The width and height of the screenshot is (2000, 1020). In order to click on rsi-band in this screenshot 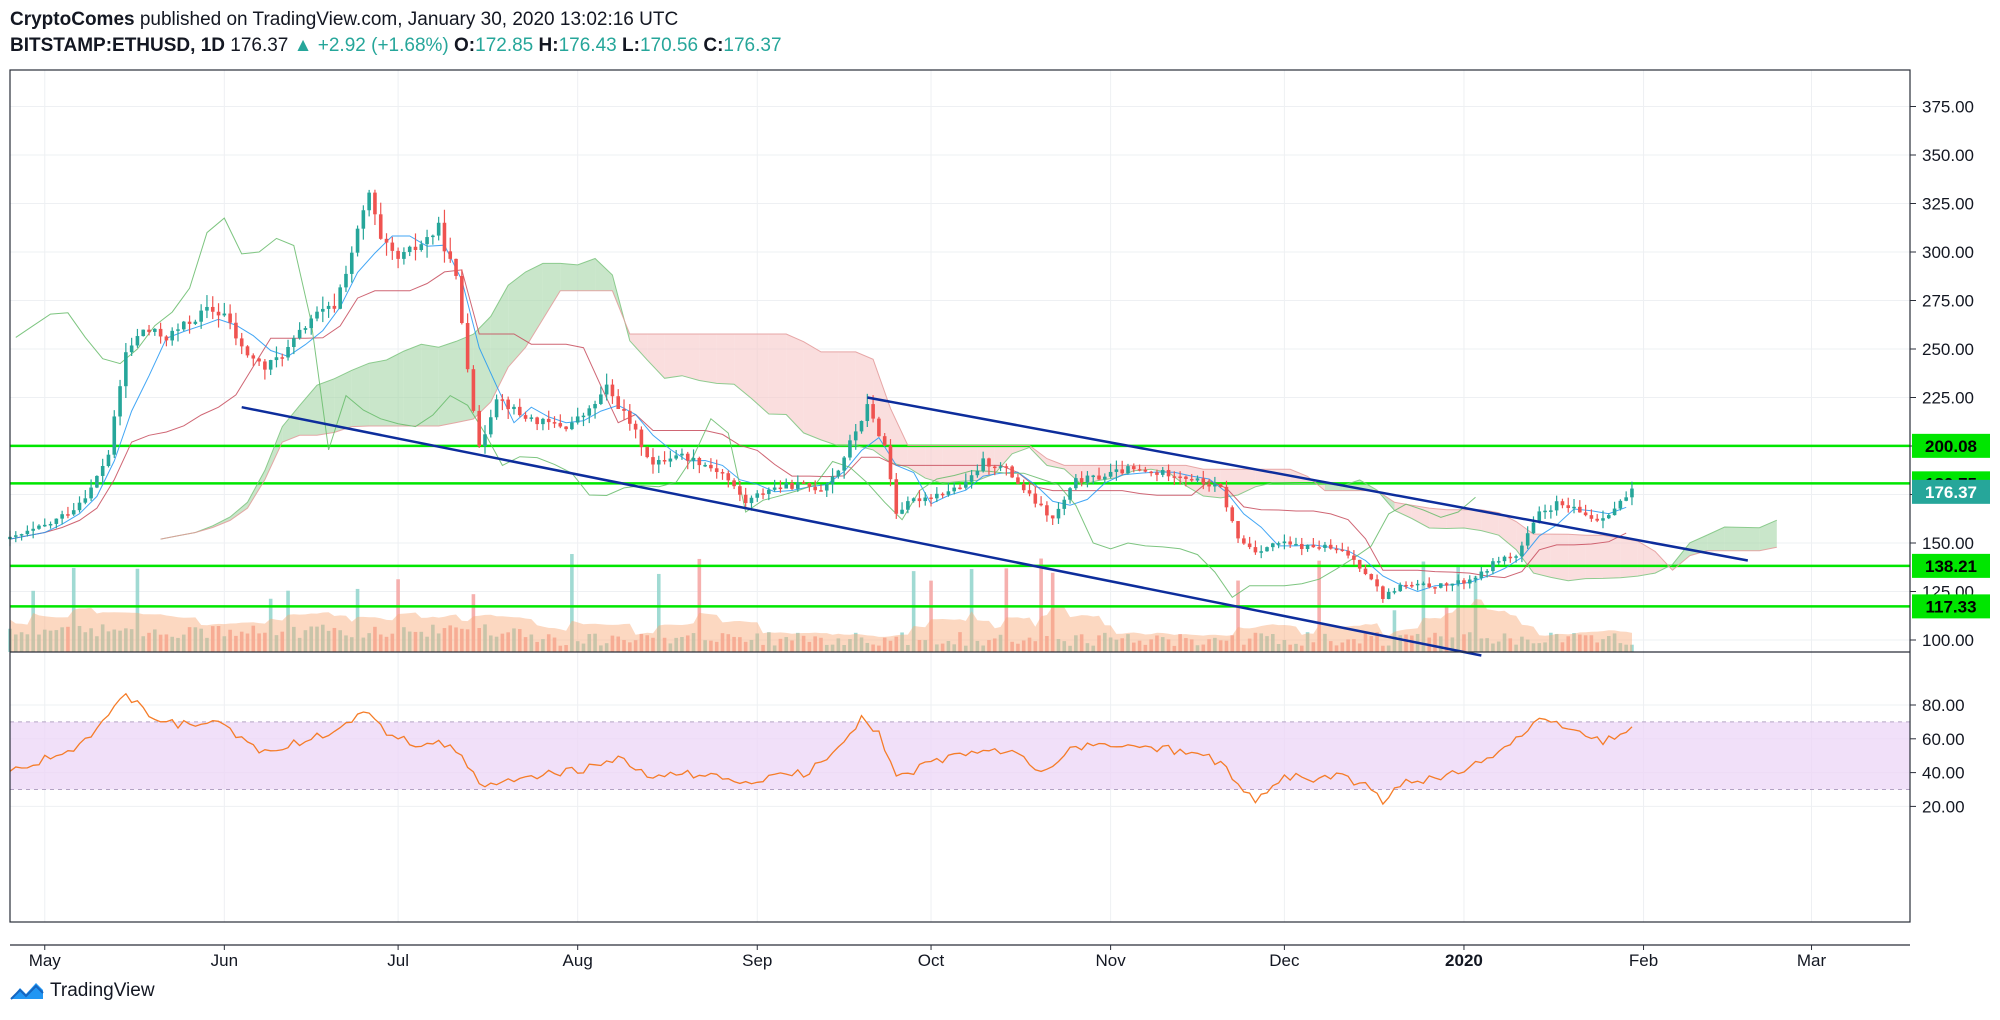, I will do `click(960, 755)`.